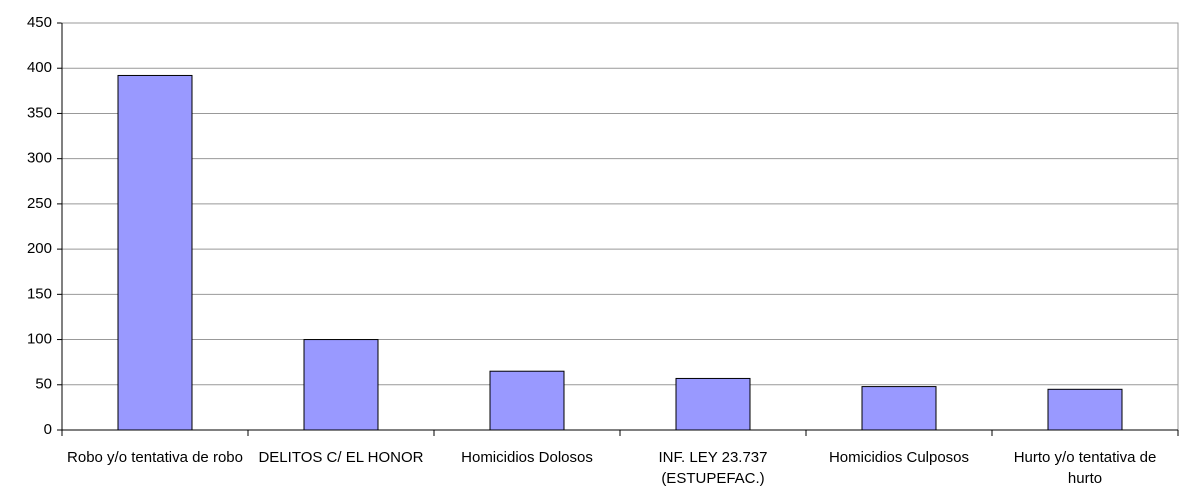 This screenshot has height=491, width=1184. I want to click on y-tick-label: 0, so click(48, 429).